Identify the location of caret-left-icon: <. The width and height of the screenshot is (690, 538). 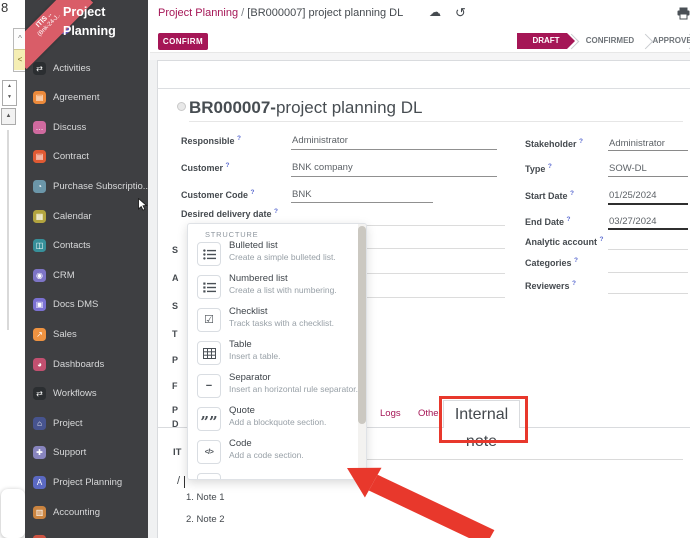
(20, 59).